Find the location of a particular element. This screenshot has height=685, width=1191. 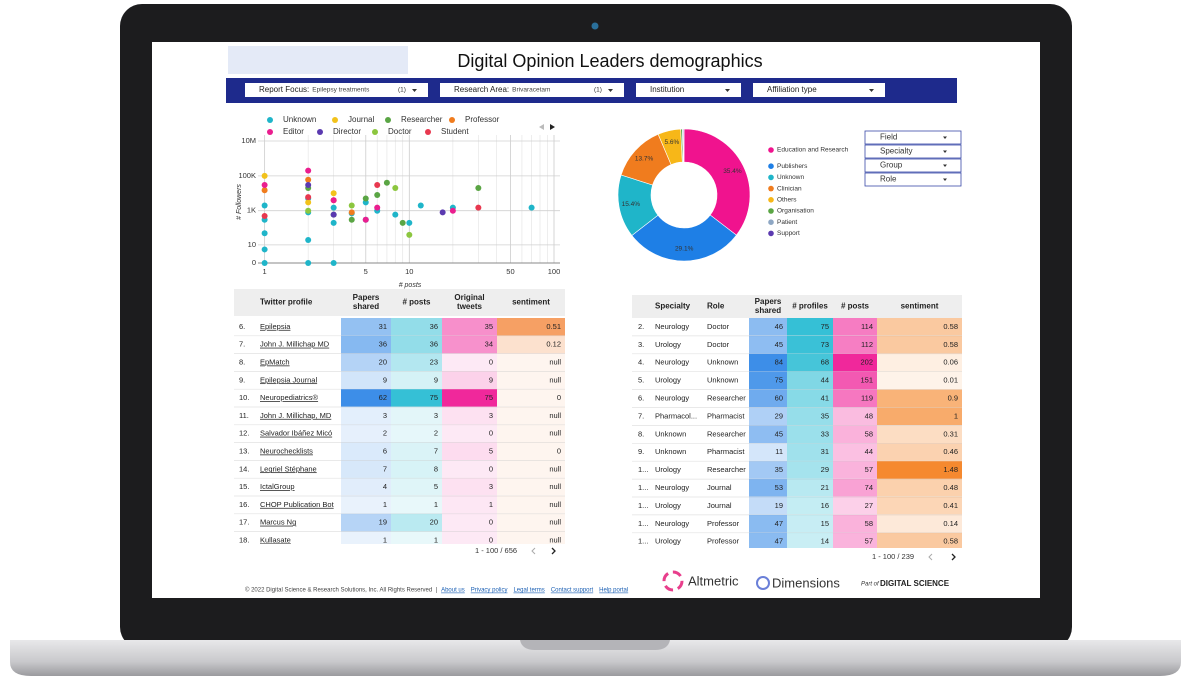

table-cell: Neurochecklists is located at coordinates (286, 450).